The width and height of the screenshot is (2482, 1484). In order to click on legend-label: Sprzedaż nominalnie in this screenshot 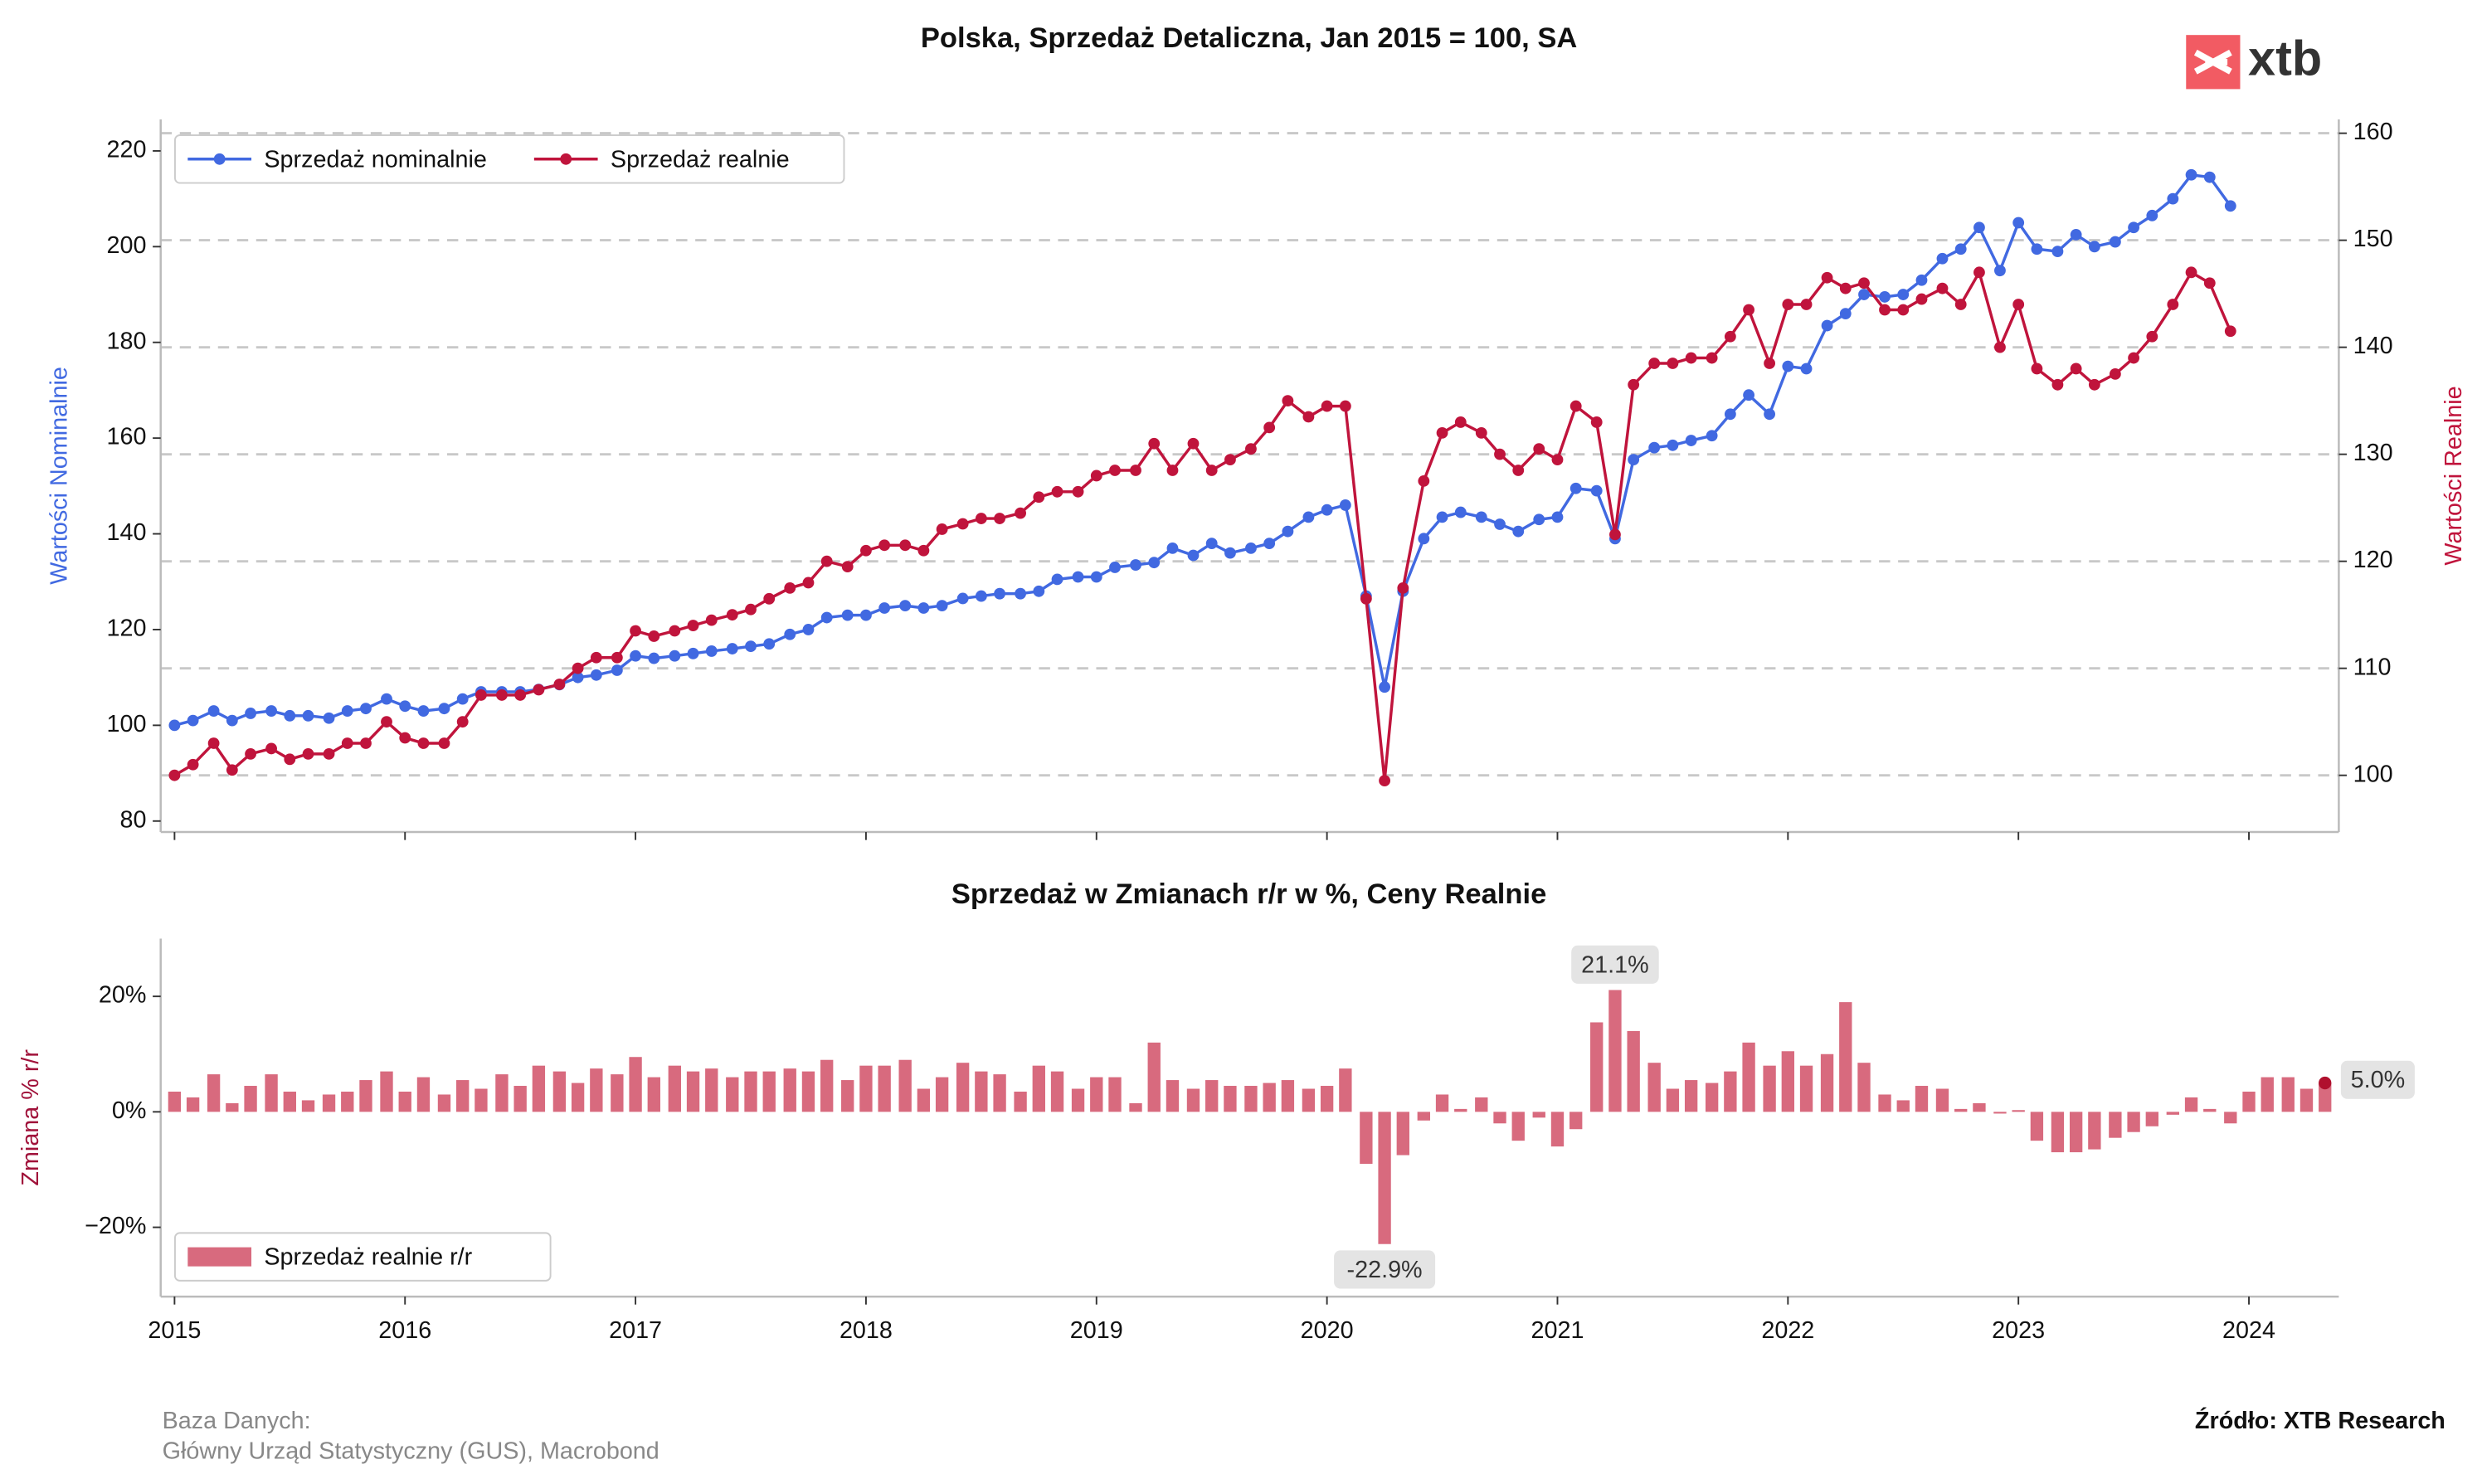, I will do `click(375, 159)`.